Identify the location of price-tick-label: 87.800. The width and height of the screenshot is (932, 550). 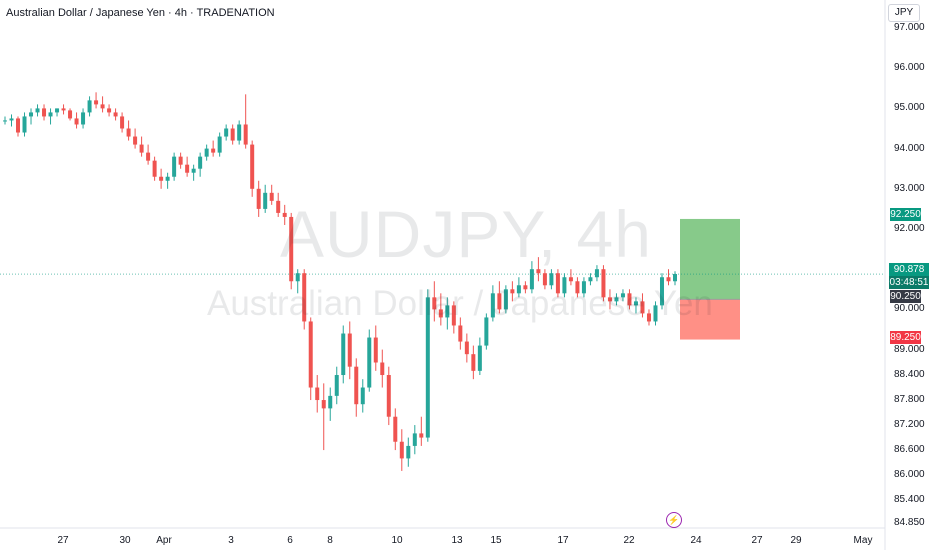
(909, 400).